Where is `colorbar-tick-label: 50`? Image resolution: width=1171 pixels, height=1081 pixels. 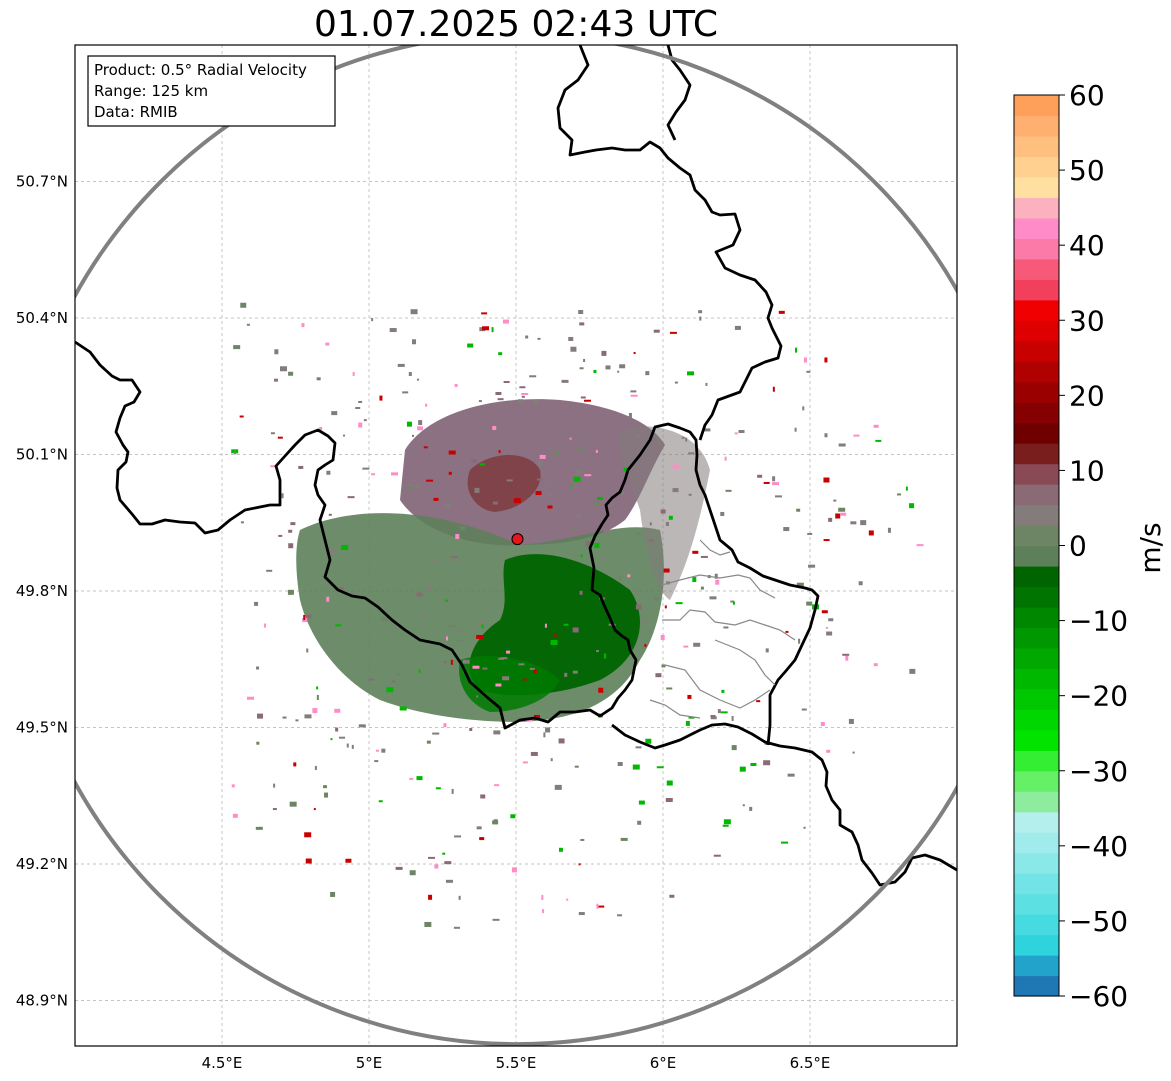 colorbar-tick-label: 50 is located at coordinates (1087, 170).